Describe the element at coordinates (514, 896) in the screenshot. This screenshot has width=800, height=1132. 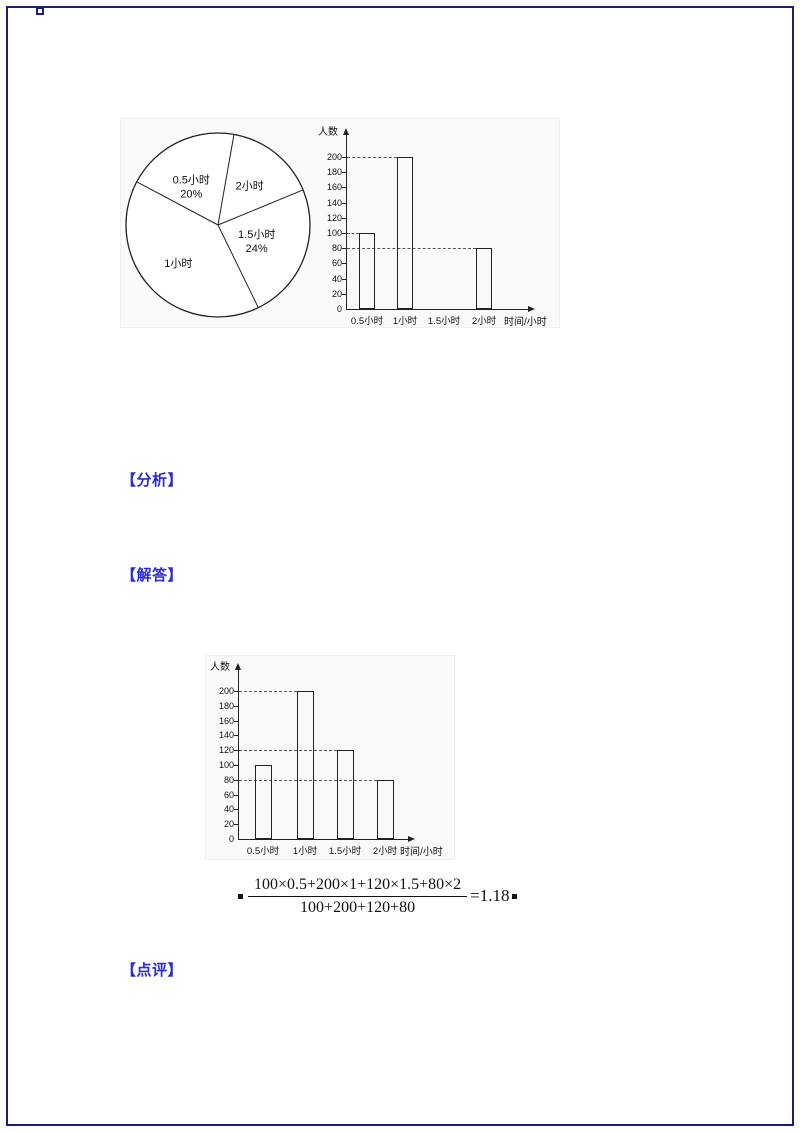
I see `selection-handle-right-icon` at that location.